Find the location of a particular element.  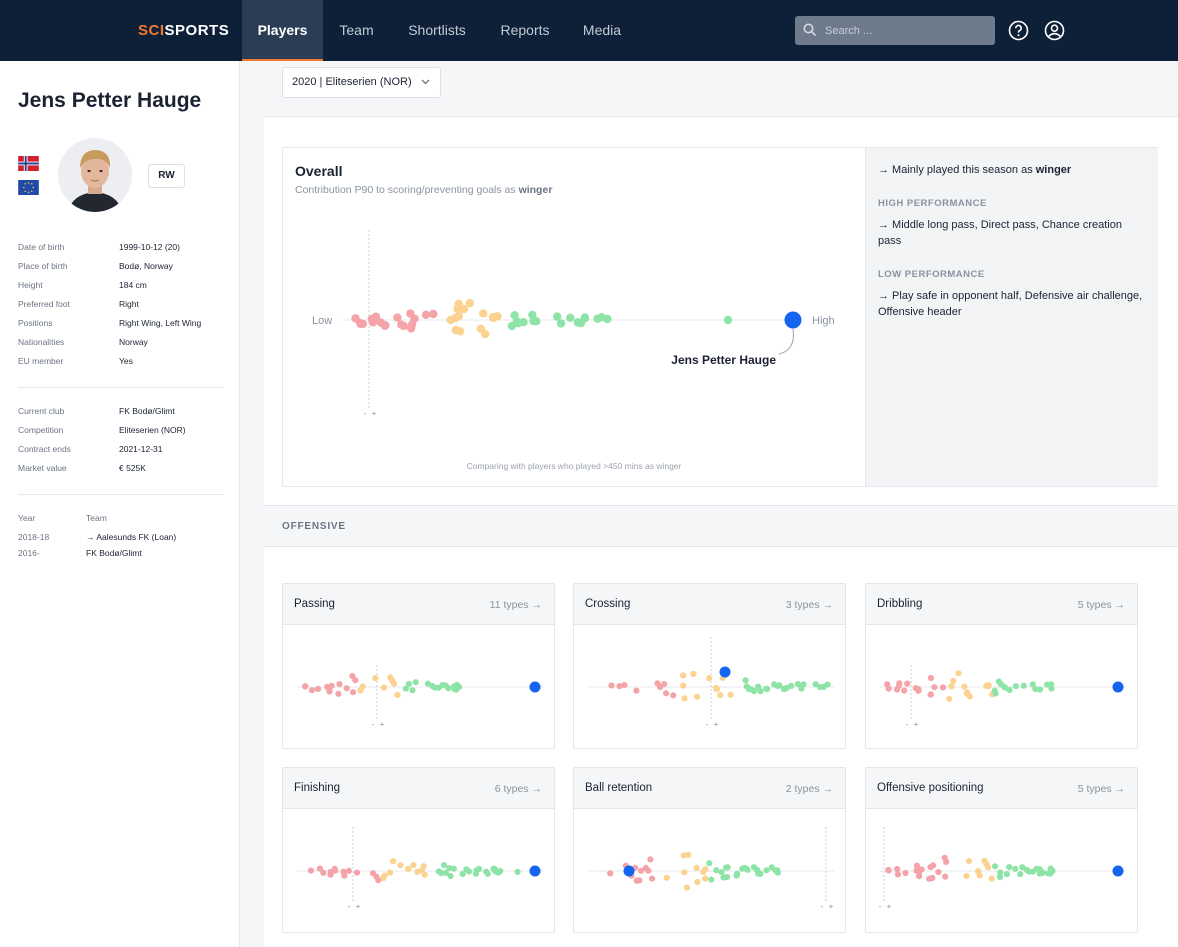

norway-flag-icon is located at coordinates (28, 163).